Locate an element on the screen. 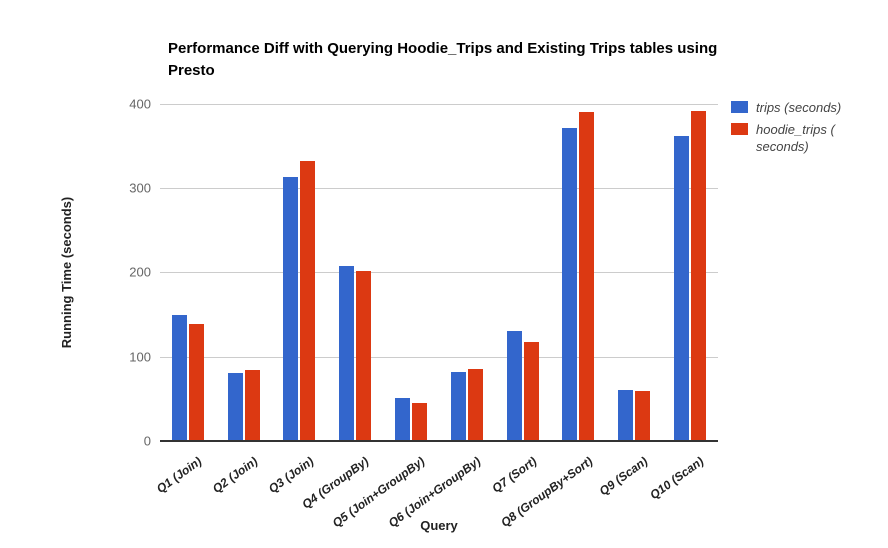 This screenshot has height=548, width=888. bar-group-q5 is located at coordinates (411, 272).